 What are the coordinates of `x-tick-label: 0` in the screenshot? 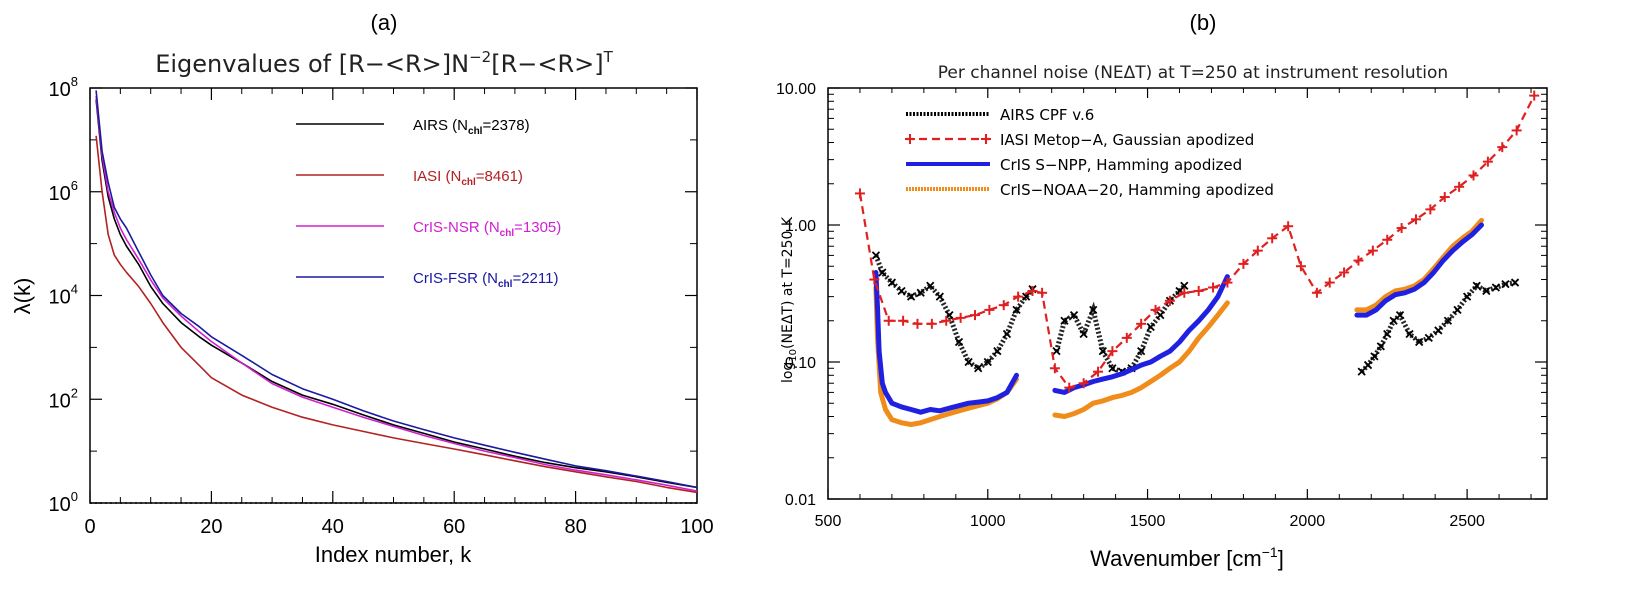 It's located at (89, 527).